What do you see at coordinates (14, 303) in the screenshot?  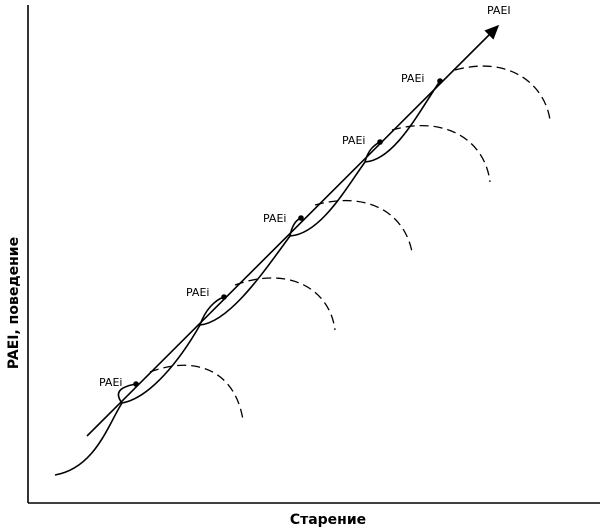 I see `y-axis-label: PAEI, поведение` at bounding box center [14, 303].